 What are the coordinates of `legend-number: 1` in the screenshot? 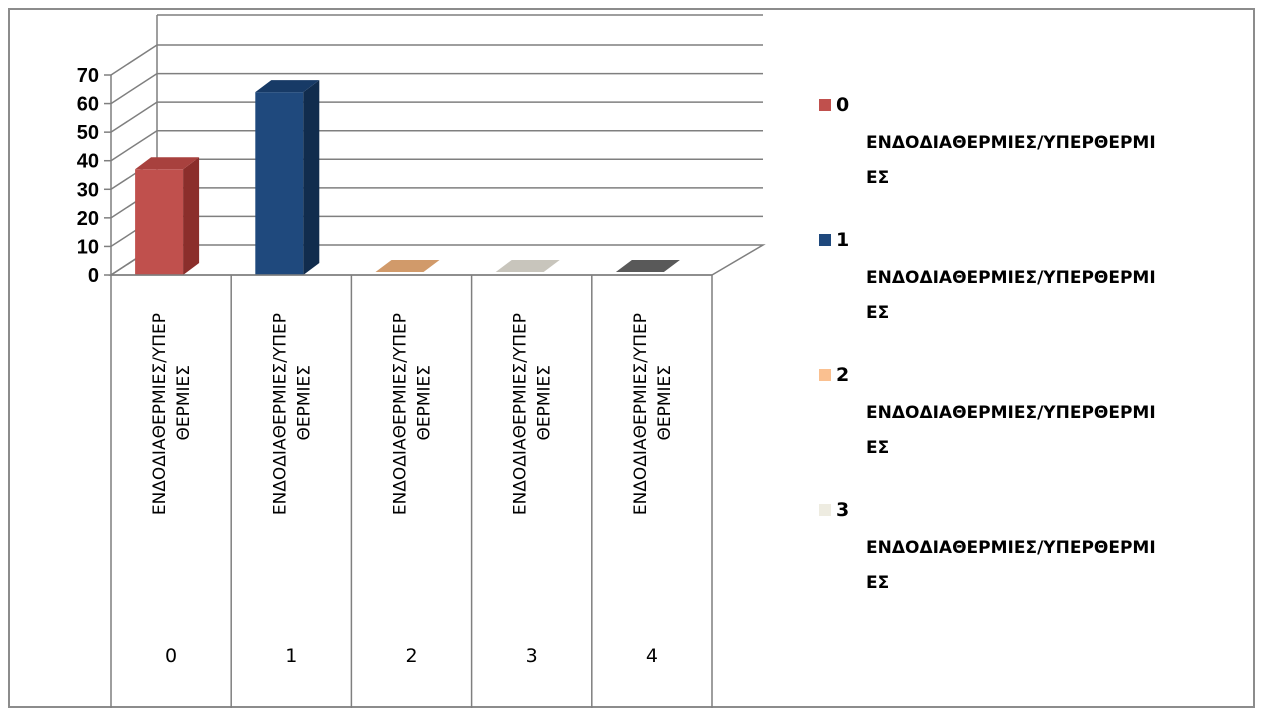 It's located at (842, 240).